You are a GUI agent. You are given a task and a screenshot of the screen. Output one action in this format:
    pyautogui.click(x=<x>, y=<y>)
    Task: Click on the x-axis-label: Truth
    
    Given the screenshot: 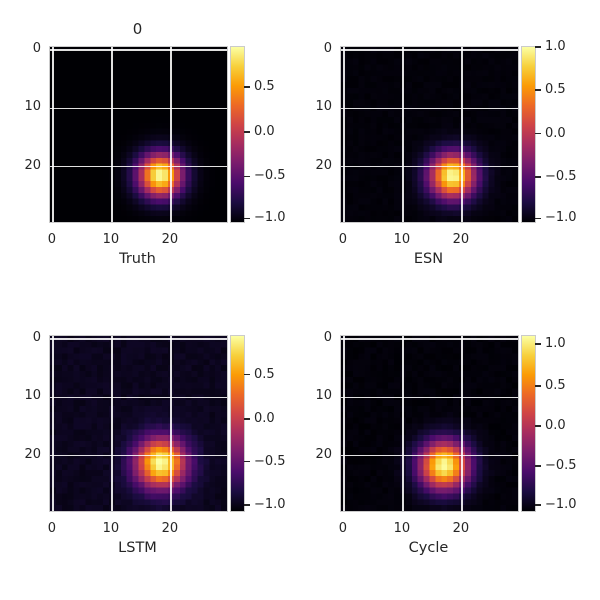 What is the action you would take?
    pyautogui.click(x=137, y=259)
    